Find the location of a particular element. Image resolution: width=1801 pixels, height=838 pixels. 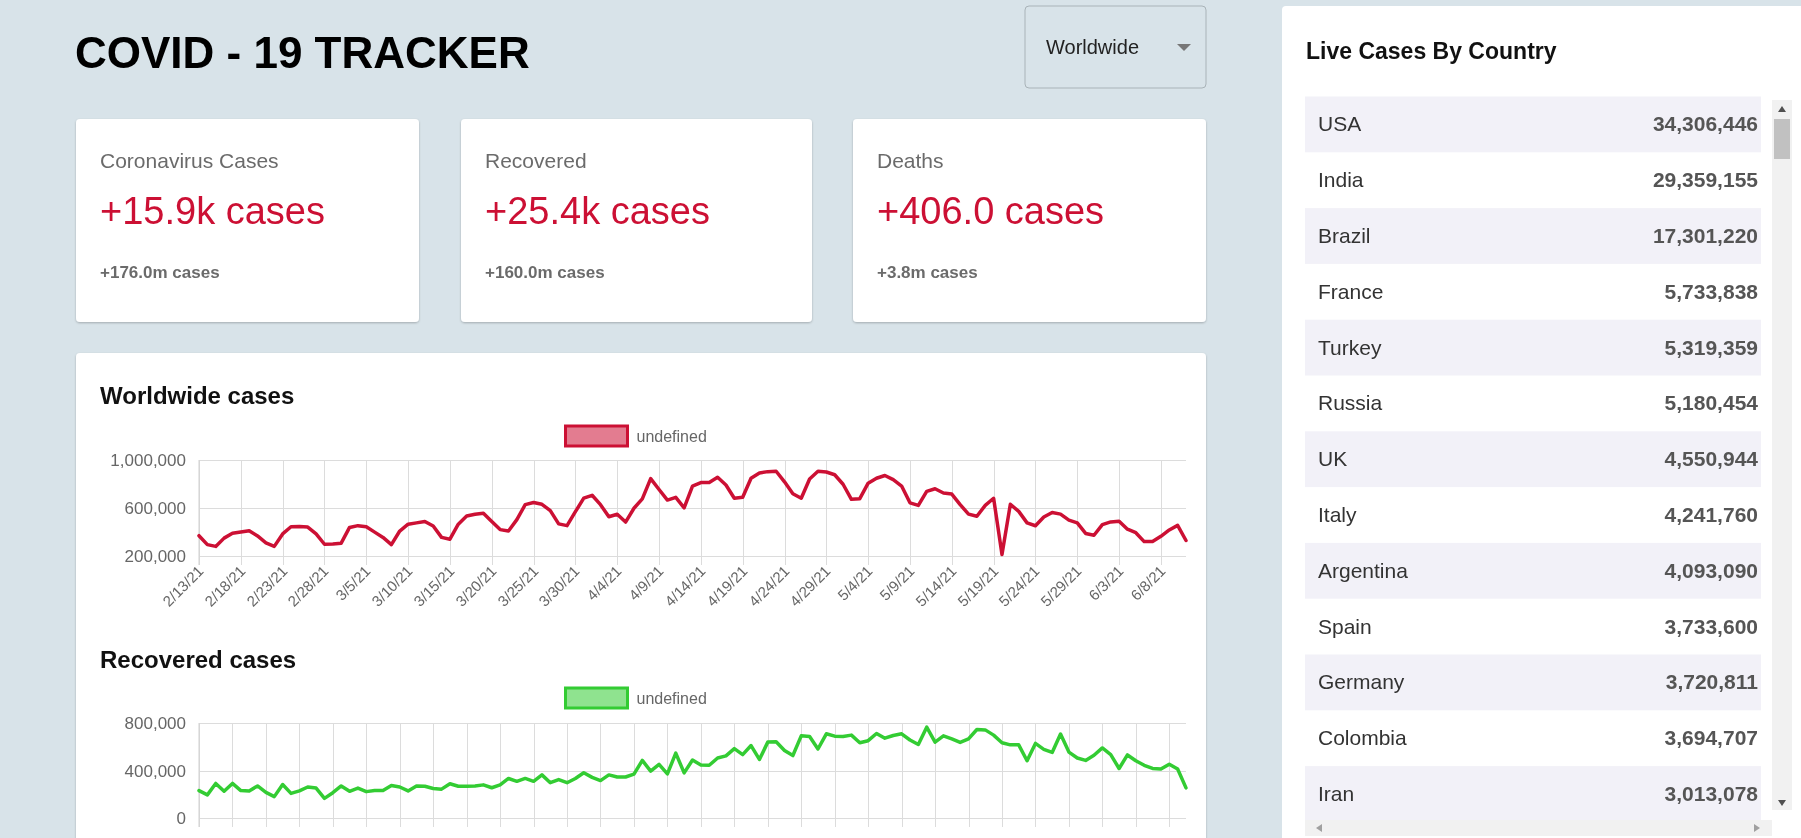

text: 3,013,078 is located at coordinates (1711, 793).